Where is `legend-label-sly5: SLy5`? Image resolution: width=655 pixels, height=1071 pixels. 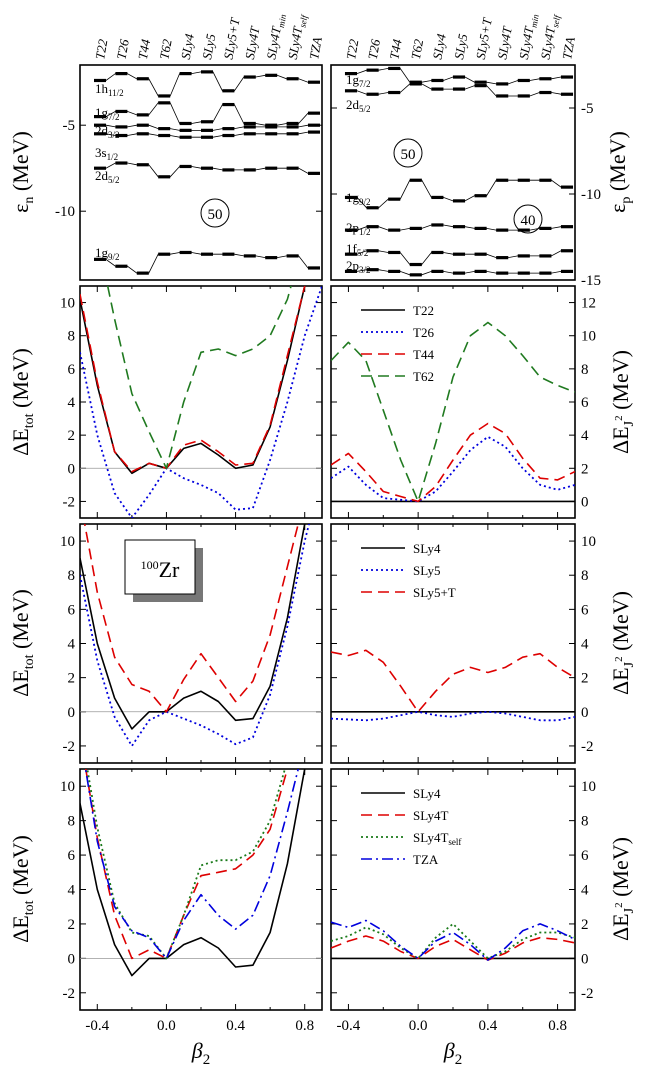 legend-label-sly5: SLy5 is located at coordinates (426, 570).